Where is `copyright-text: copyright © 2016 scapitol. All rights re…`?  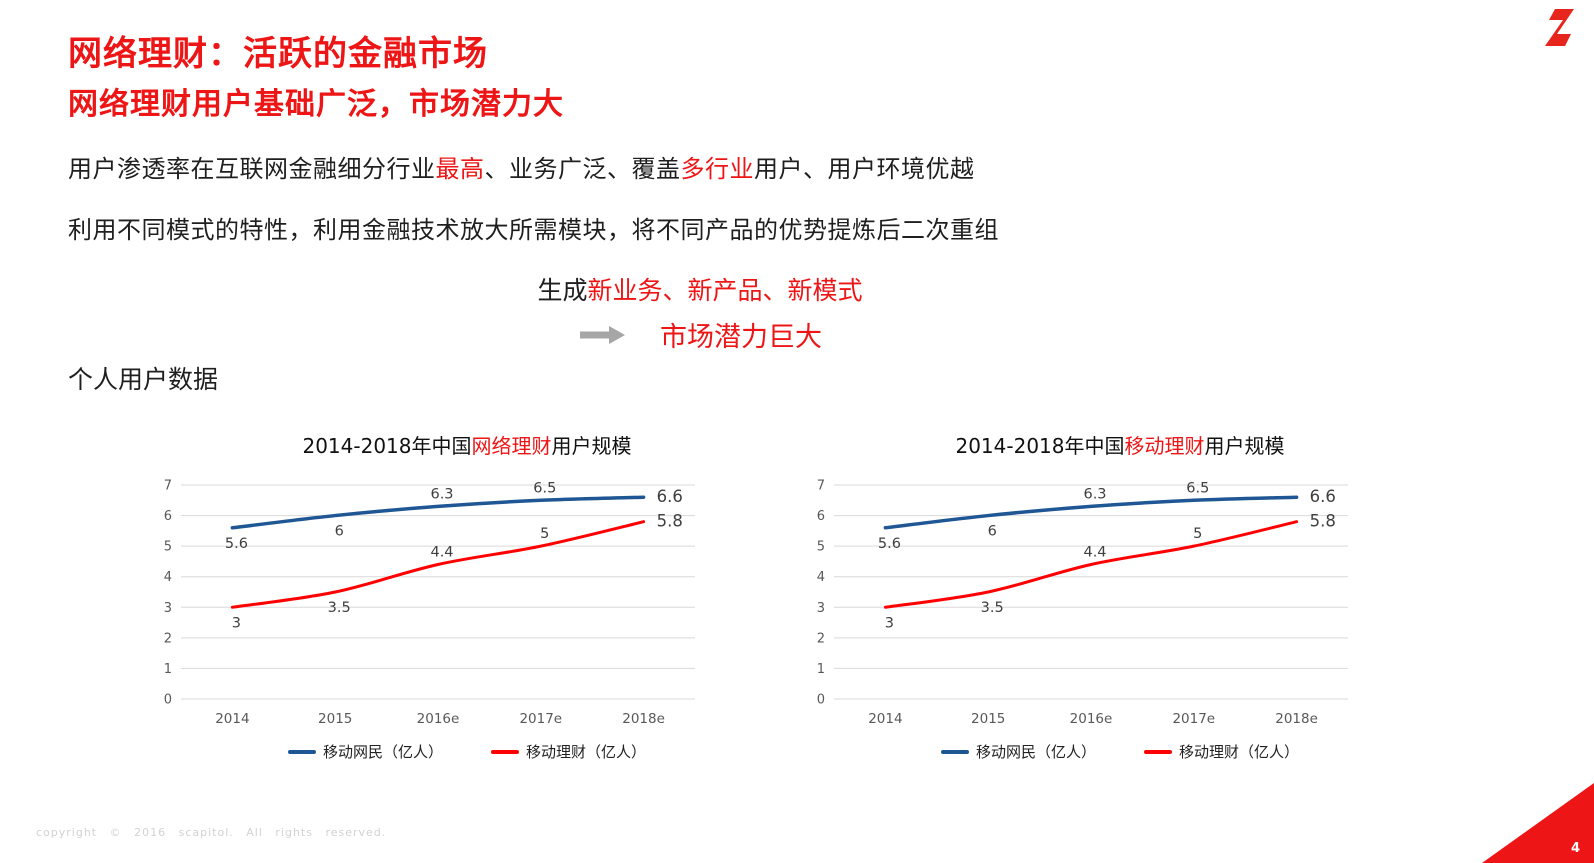 copyright-text: copyright © 2016 scapitol. All rights re… is located at coordinates (211, 832).